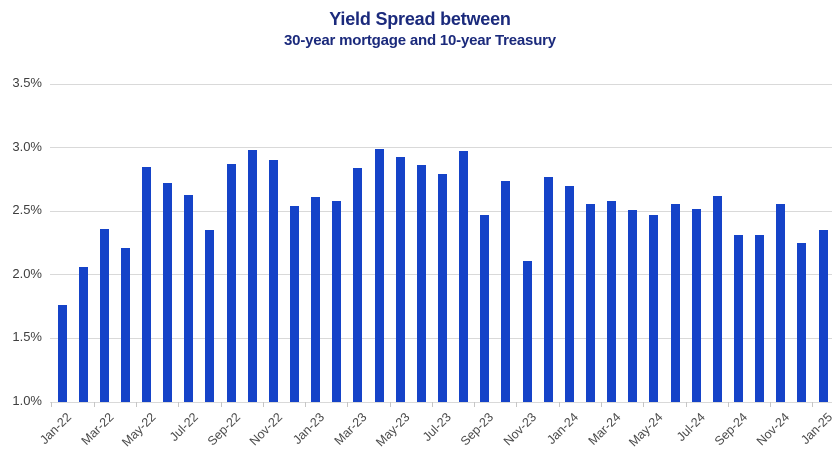 The image size is (840, 472). I want to click on x-tick-label: Jan-23, so click(309, 428).